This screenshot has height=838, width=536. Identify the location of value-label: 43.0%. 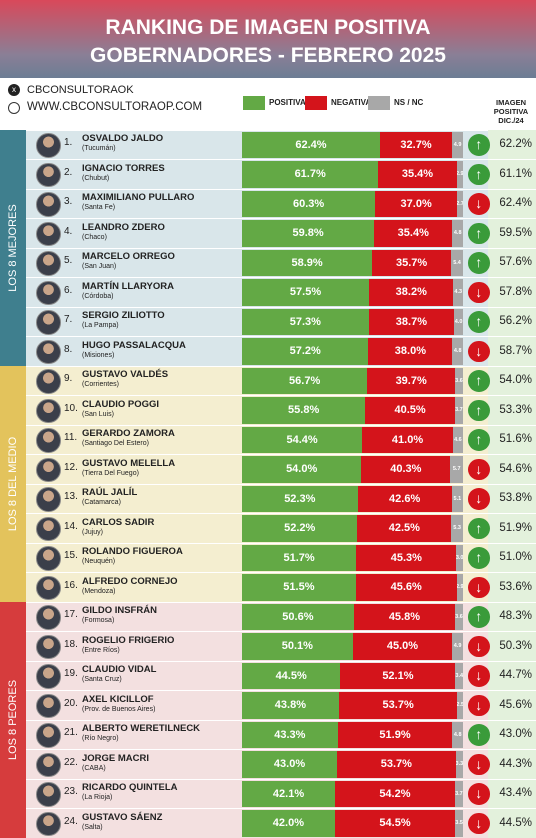
(289, 764).